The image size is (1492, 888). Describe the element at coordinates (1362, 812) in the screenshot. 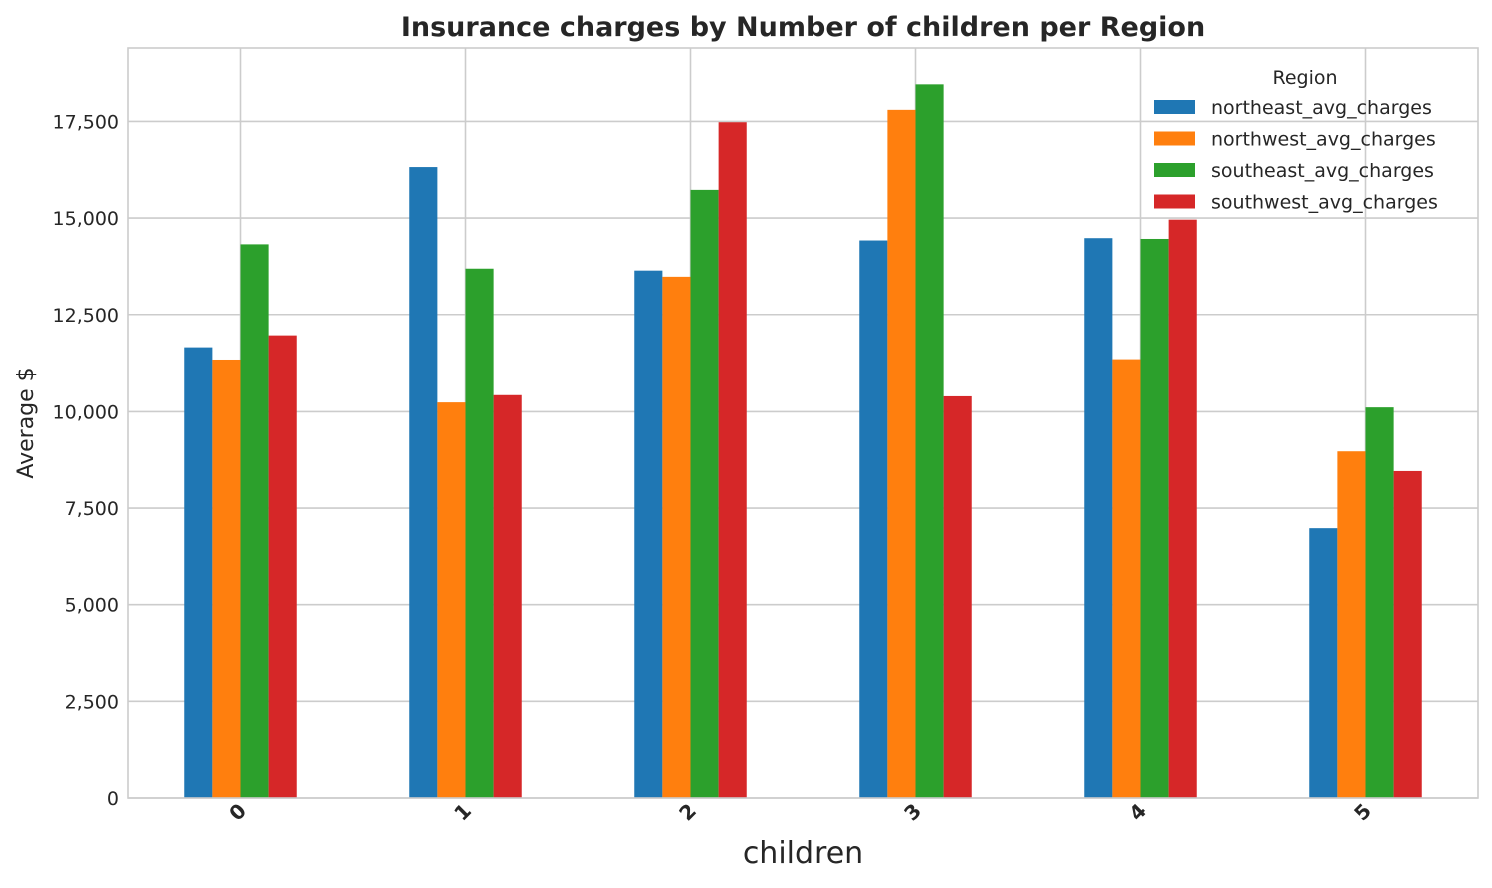

I see `x-tick-label: 5` at that location.